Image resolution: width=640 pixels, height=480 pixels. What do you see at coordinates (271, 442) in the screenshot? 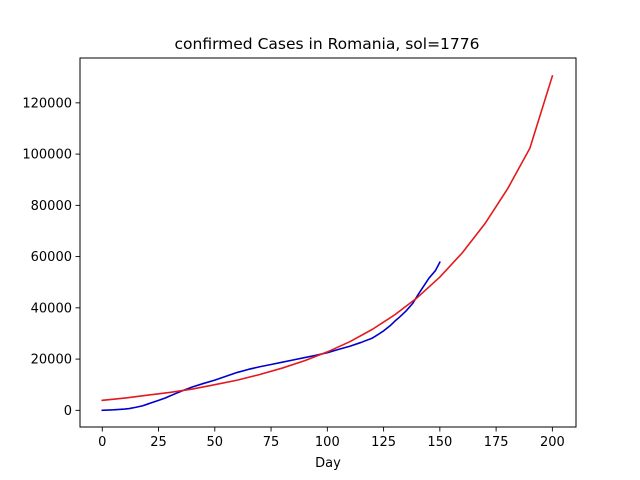
I see `x-tick-label: 75` at bounding box center [271, 442].